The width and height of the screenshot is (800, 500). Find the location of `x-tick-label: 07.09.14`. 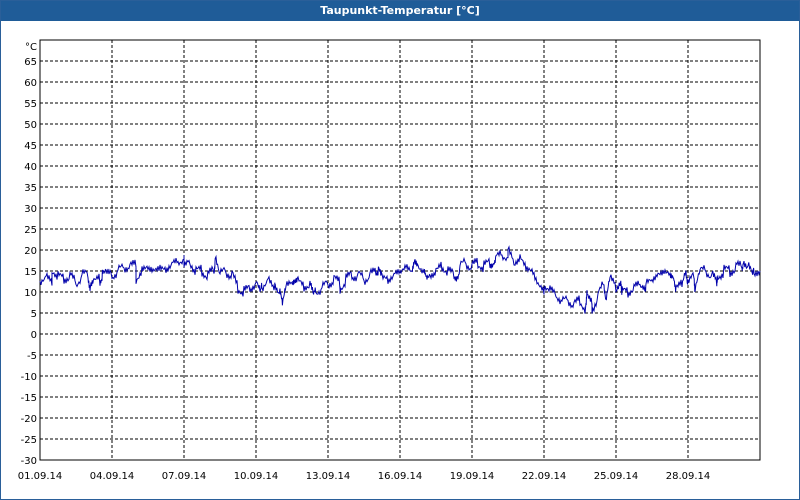

x-tick-label: 07.09.14 is located at coordinates (184, 476).